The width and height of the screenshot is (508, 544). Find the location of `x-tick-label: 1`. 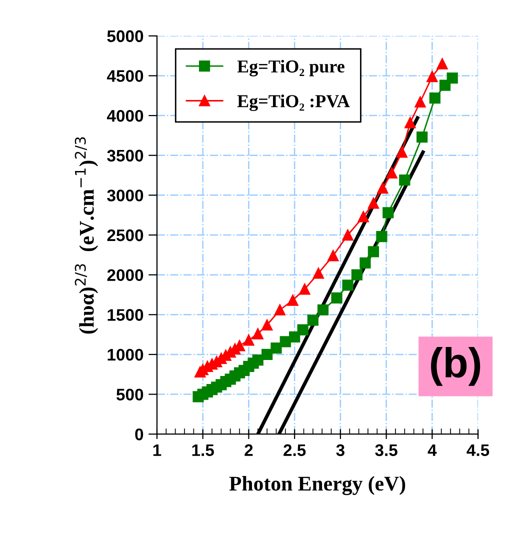

x-tick-label: 1 is located at coordinates (157, 450).